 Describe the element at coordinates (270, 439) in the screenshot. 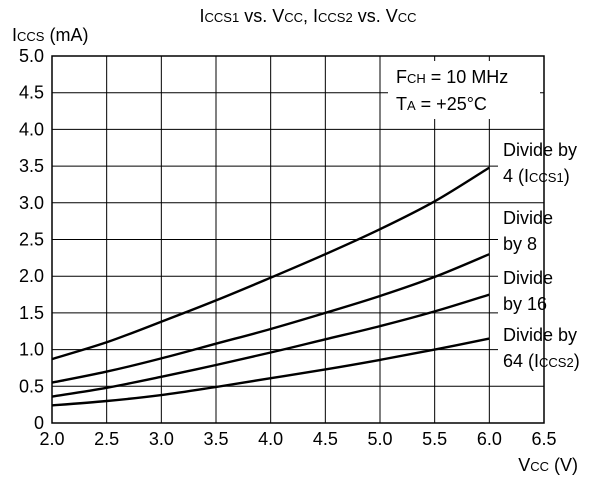

I see `x-tick-label: 4.0` at that location.